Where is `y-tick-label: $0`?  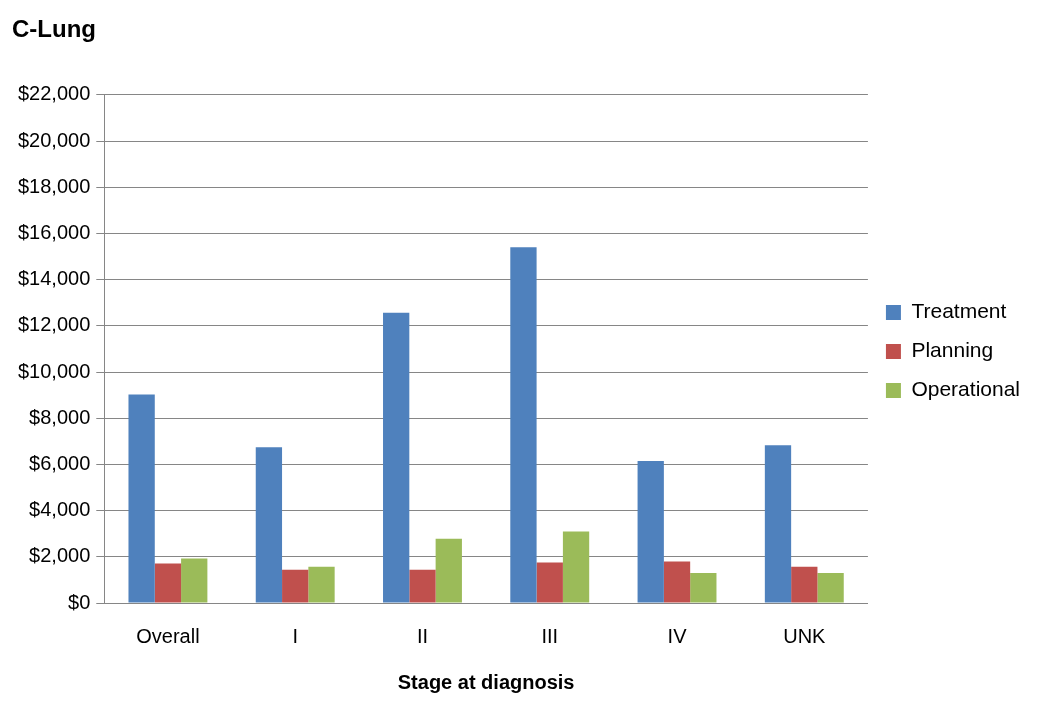
y-tick-label: $0 is located at coordinates (79, 601).